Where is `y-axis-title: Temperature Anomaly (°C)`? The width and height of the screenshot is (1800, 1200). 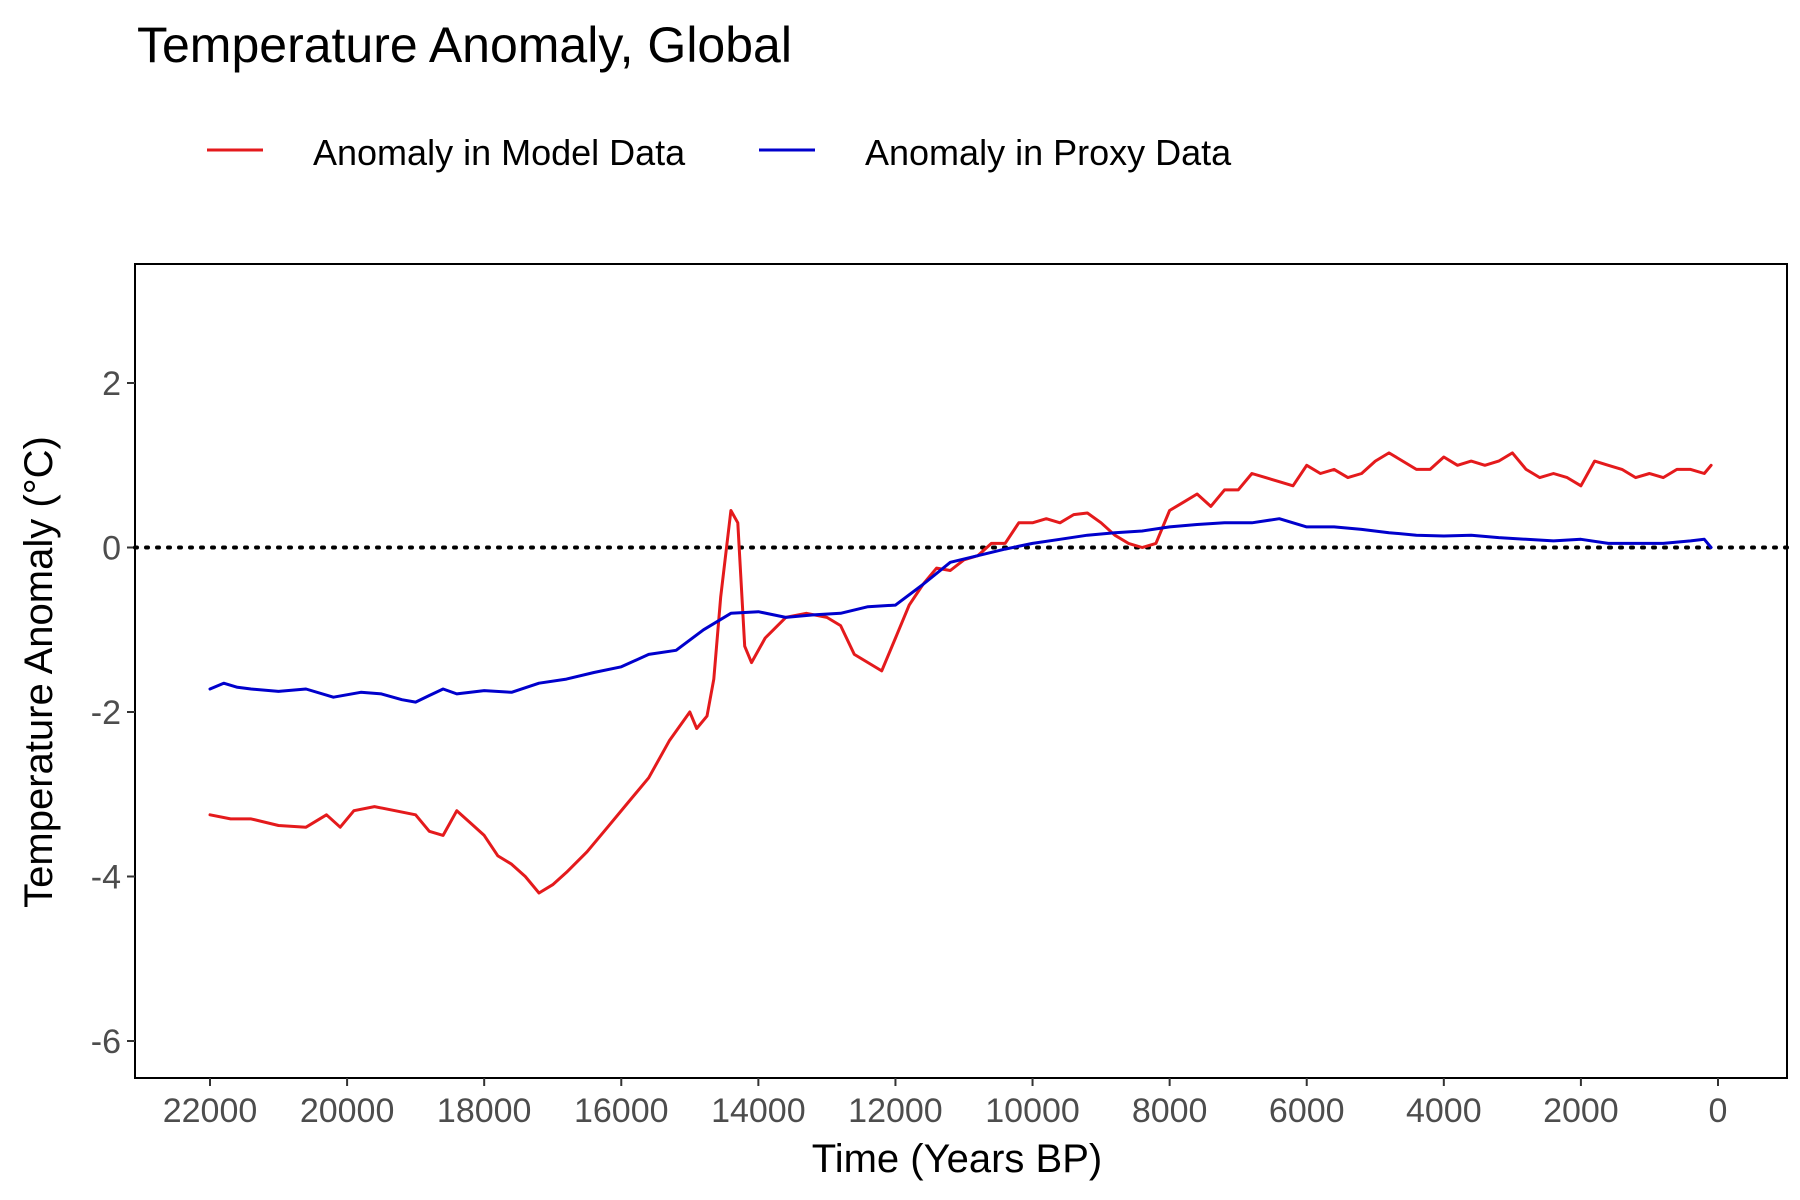 y-axis-title: Temperature Anomaly (°C) is located at coordinates (39, 672).